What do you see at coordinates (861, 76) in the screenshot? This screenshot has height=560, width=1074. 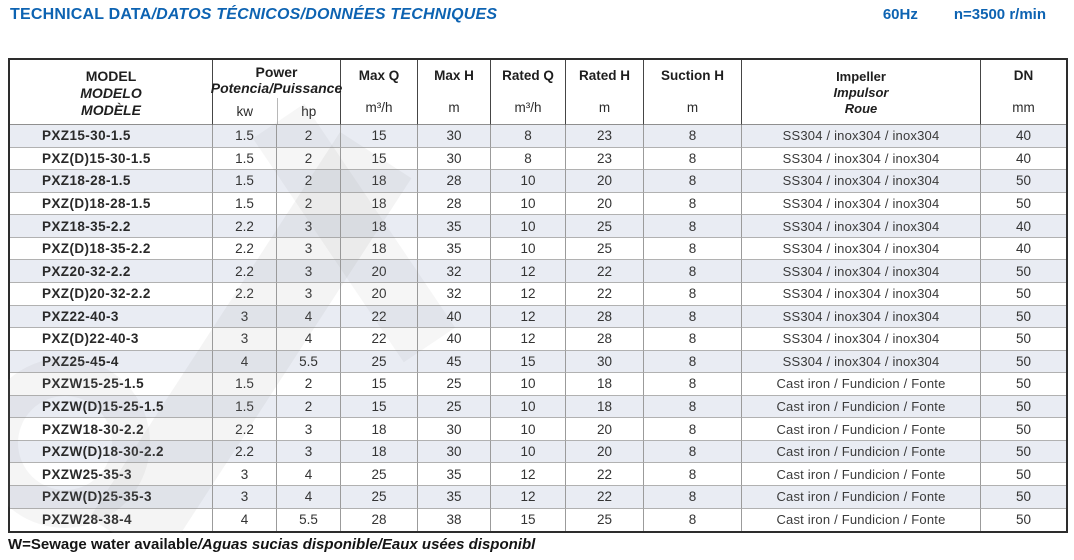 I see `header-impeller-en: Impeller` at bounding box center [861, 76].